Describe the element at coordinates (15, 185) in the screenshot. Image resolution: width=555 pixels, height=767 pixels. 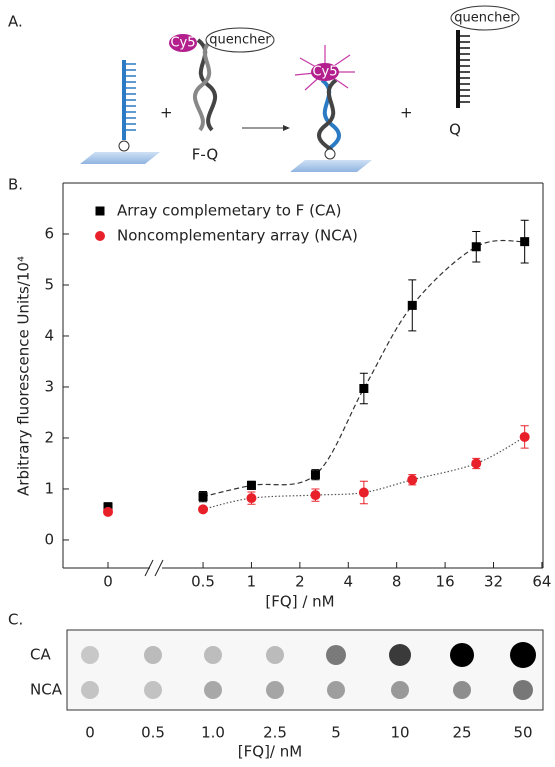
I see `panel-label: B.` at that location.